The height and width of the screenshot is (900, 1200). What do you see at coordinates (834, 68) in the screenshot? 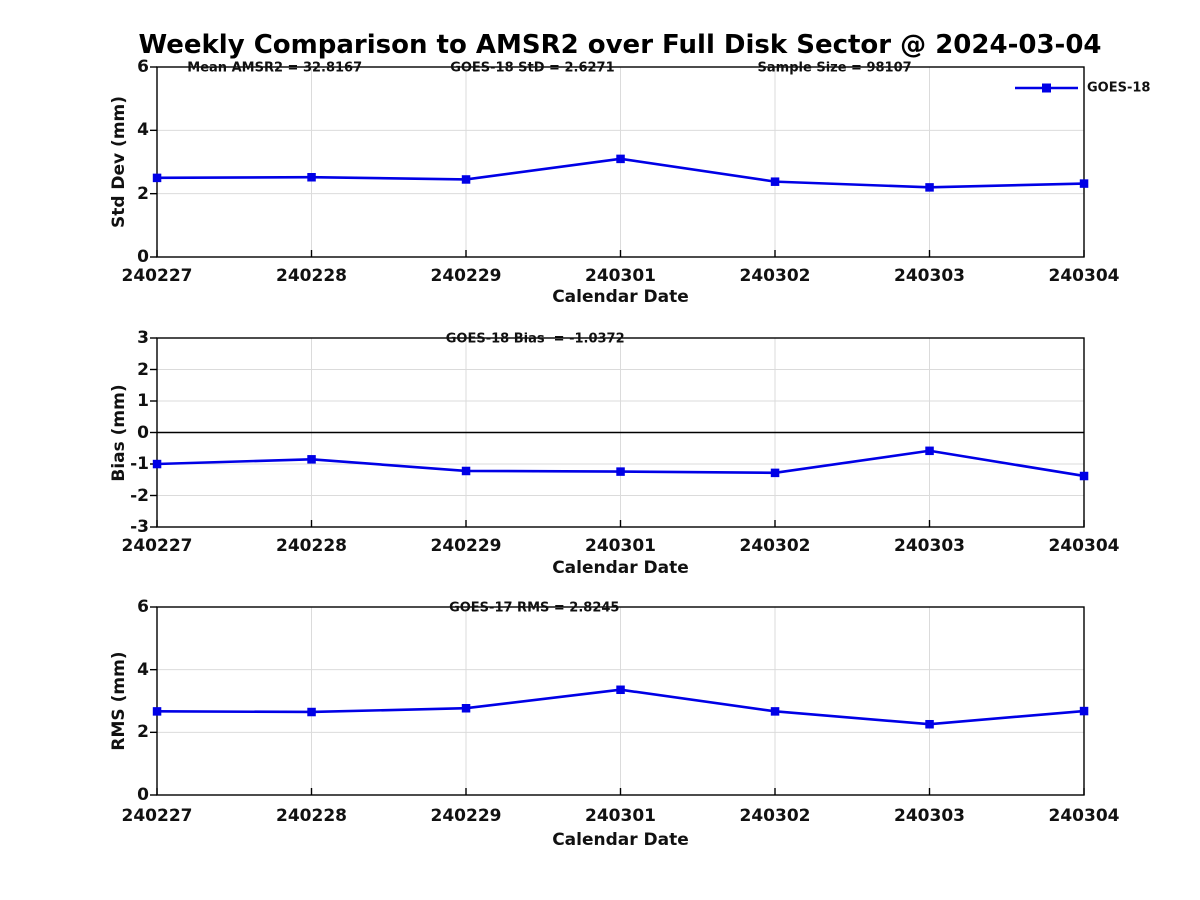
I see `annotation: Sample Size = 98107` at bounding box center [834, 68].